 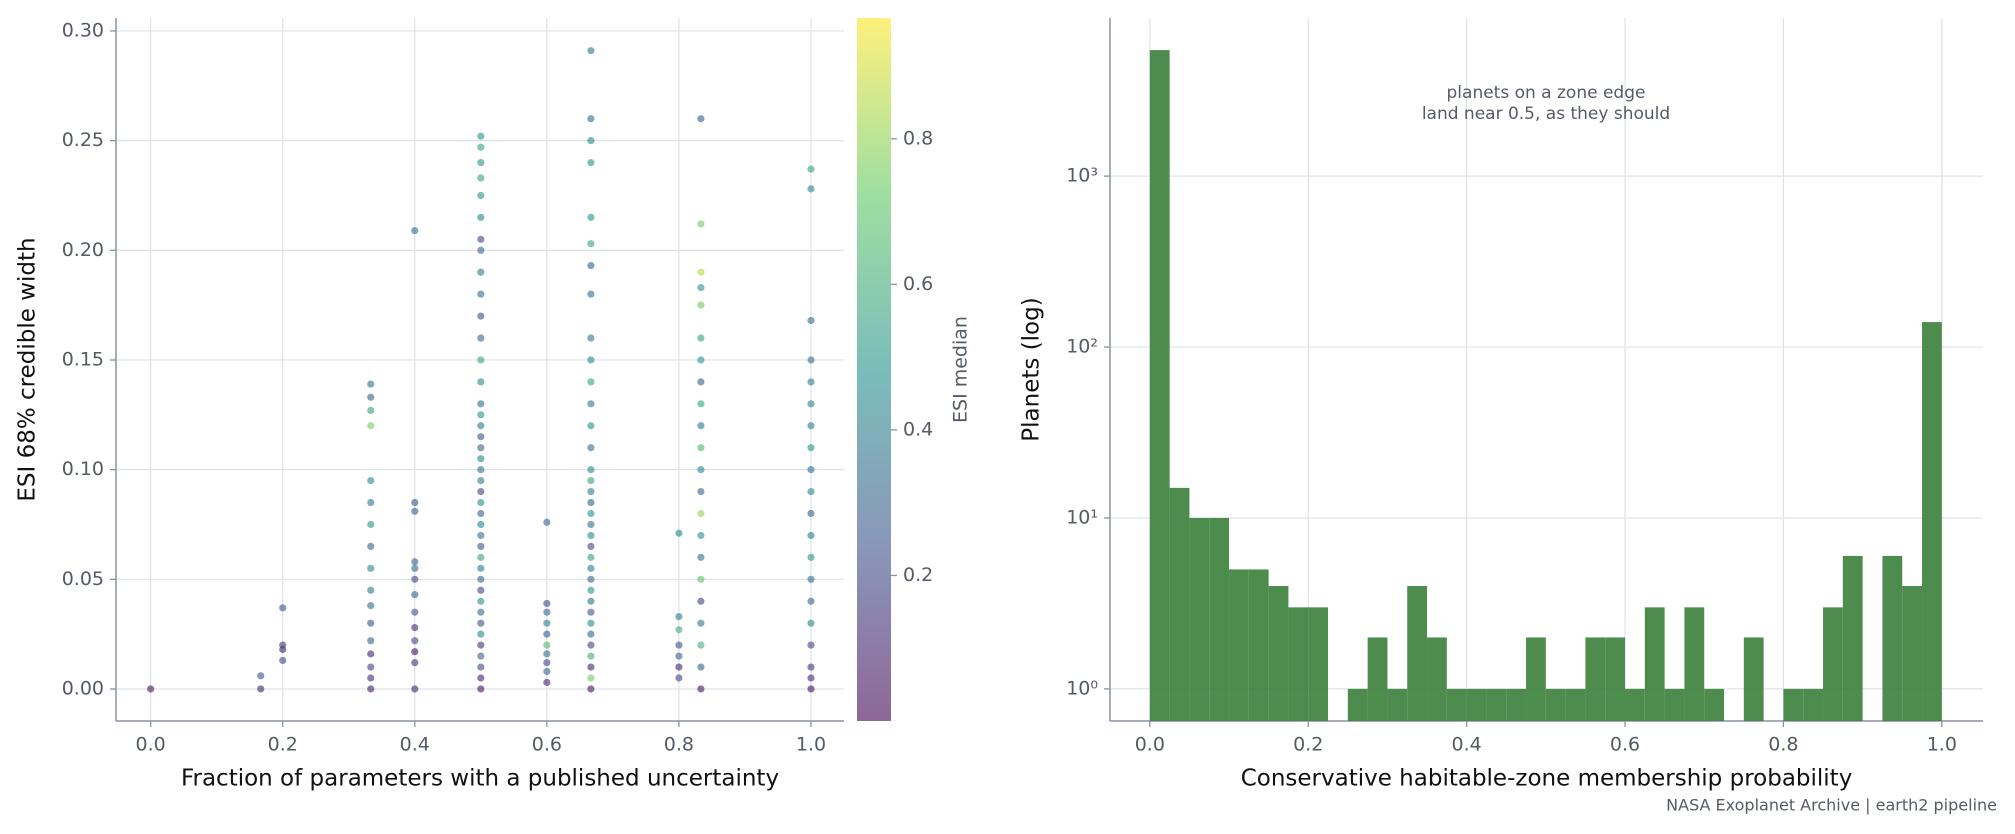 I want to click on y-tick-label: 10⁰, so click(x=1082, y=688).